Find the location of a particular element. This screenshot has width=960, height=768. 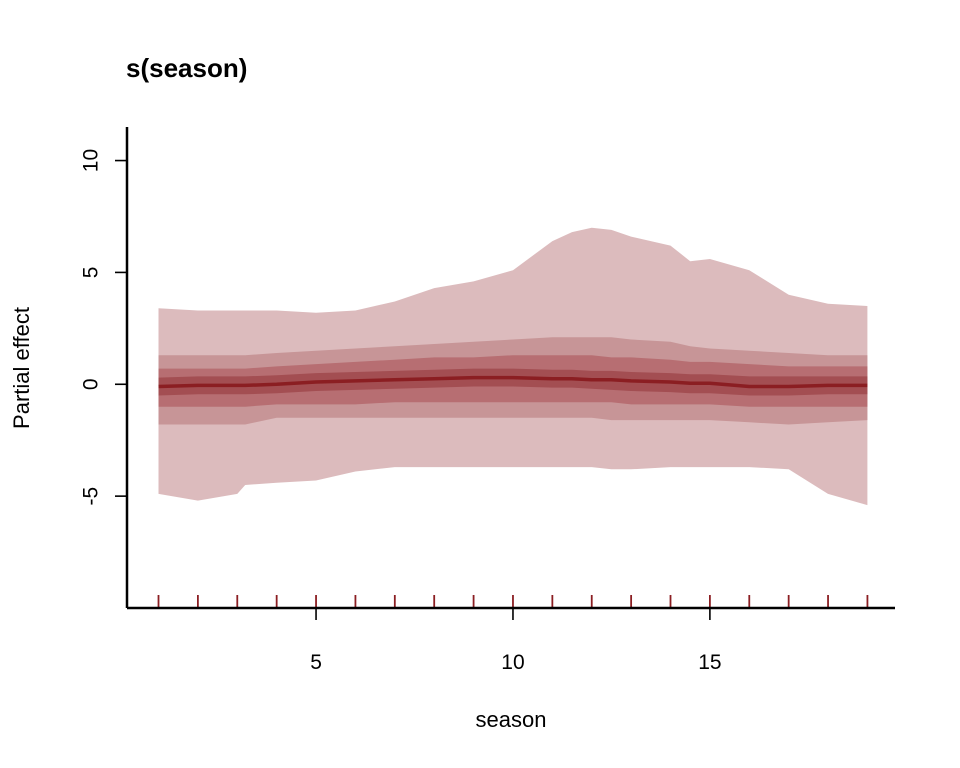

median-line is located at coordinates (513, 382).